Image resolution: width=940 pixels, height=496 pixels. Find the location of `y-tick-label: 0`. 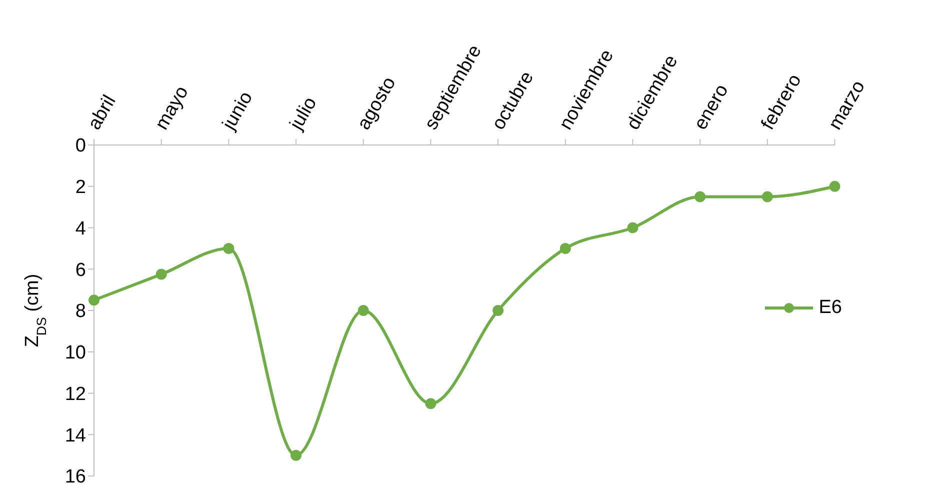

y-tick-label: 0 is located at coordinates (80, 146).